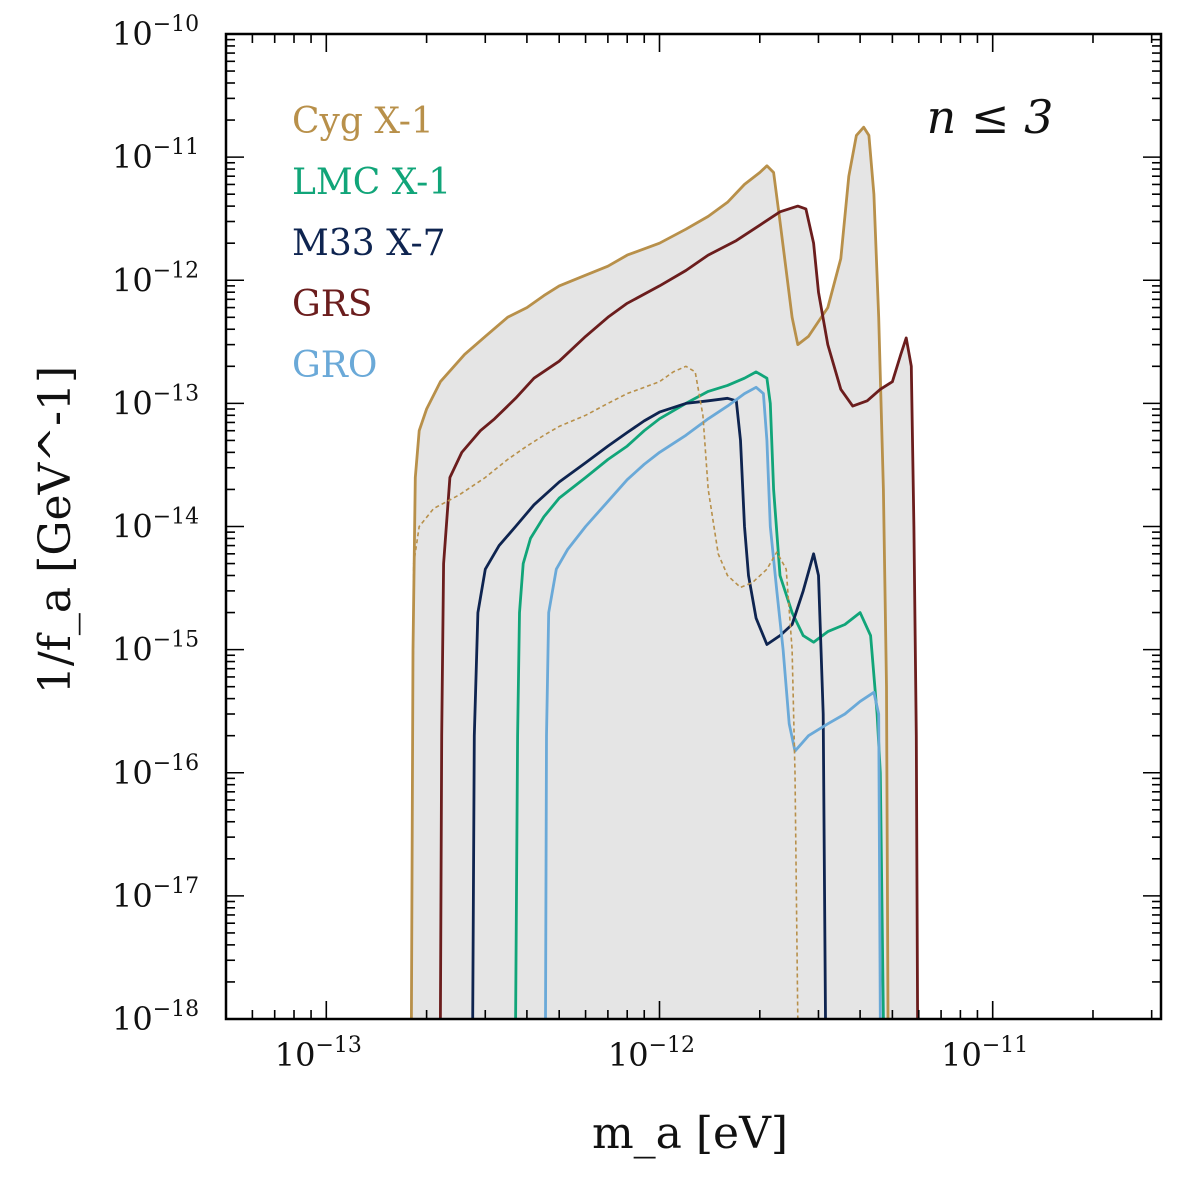 This screenshot has width=1180, height=1179. What do you see at coordinates (155, 155) in the screenshot?
I see `y-tick-label: 10−11` at bounding box center [155, 155].